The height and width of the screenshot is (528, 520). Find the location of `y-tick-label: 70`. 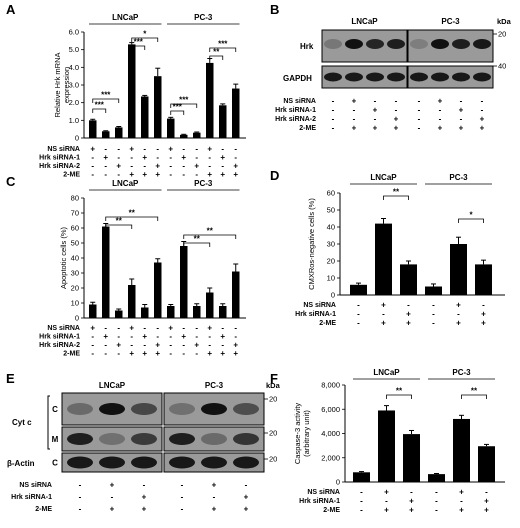

y-tick-label: 70 is located at coordinates (75, 213).